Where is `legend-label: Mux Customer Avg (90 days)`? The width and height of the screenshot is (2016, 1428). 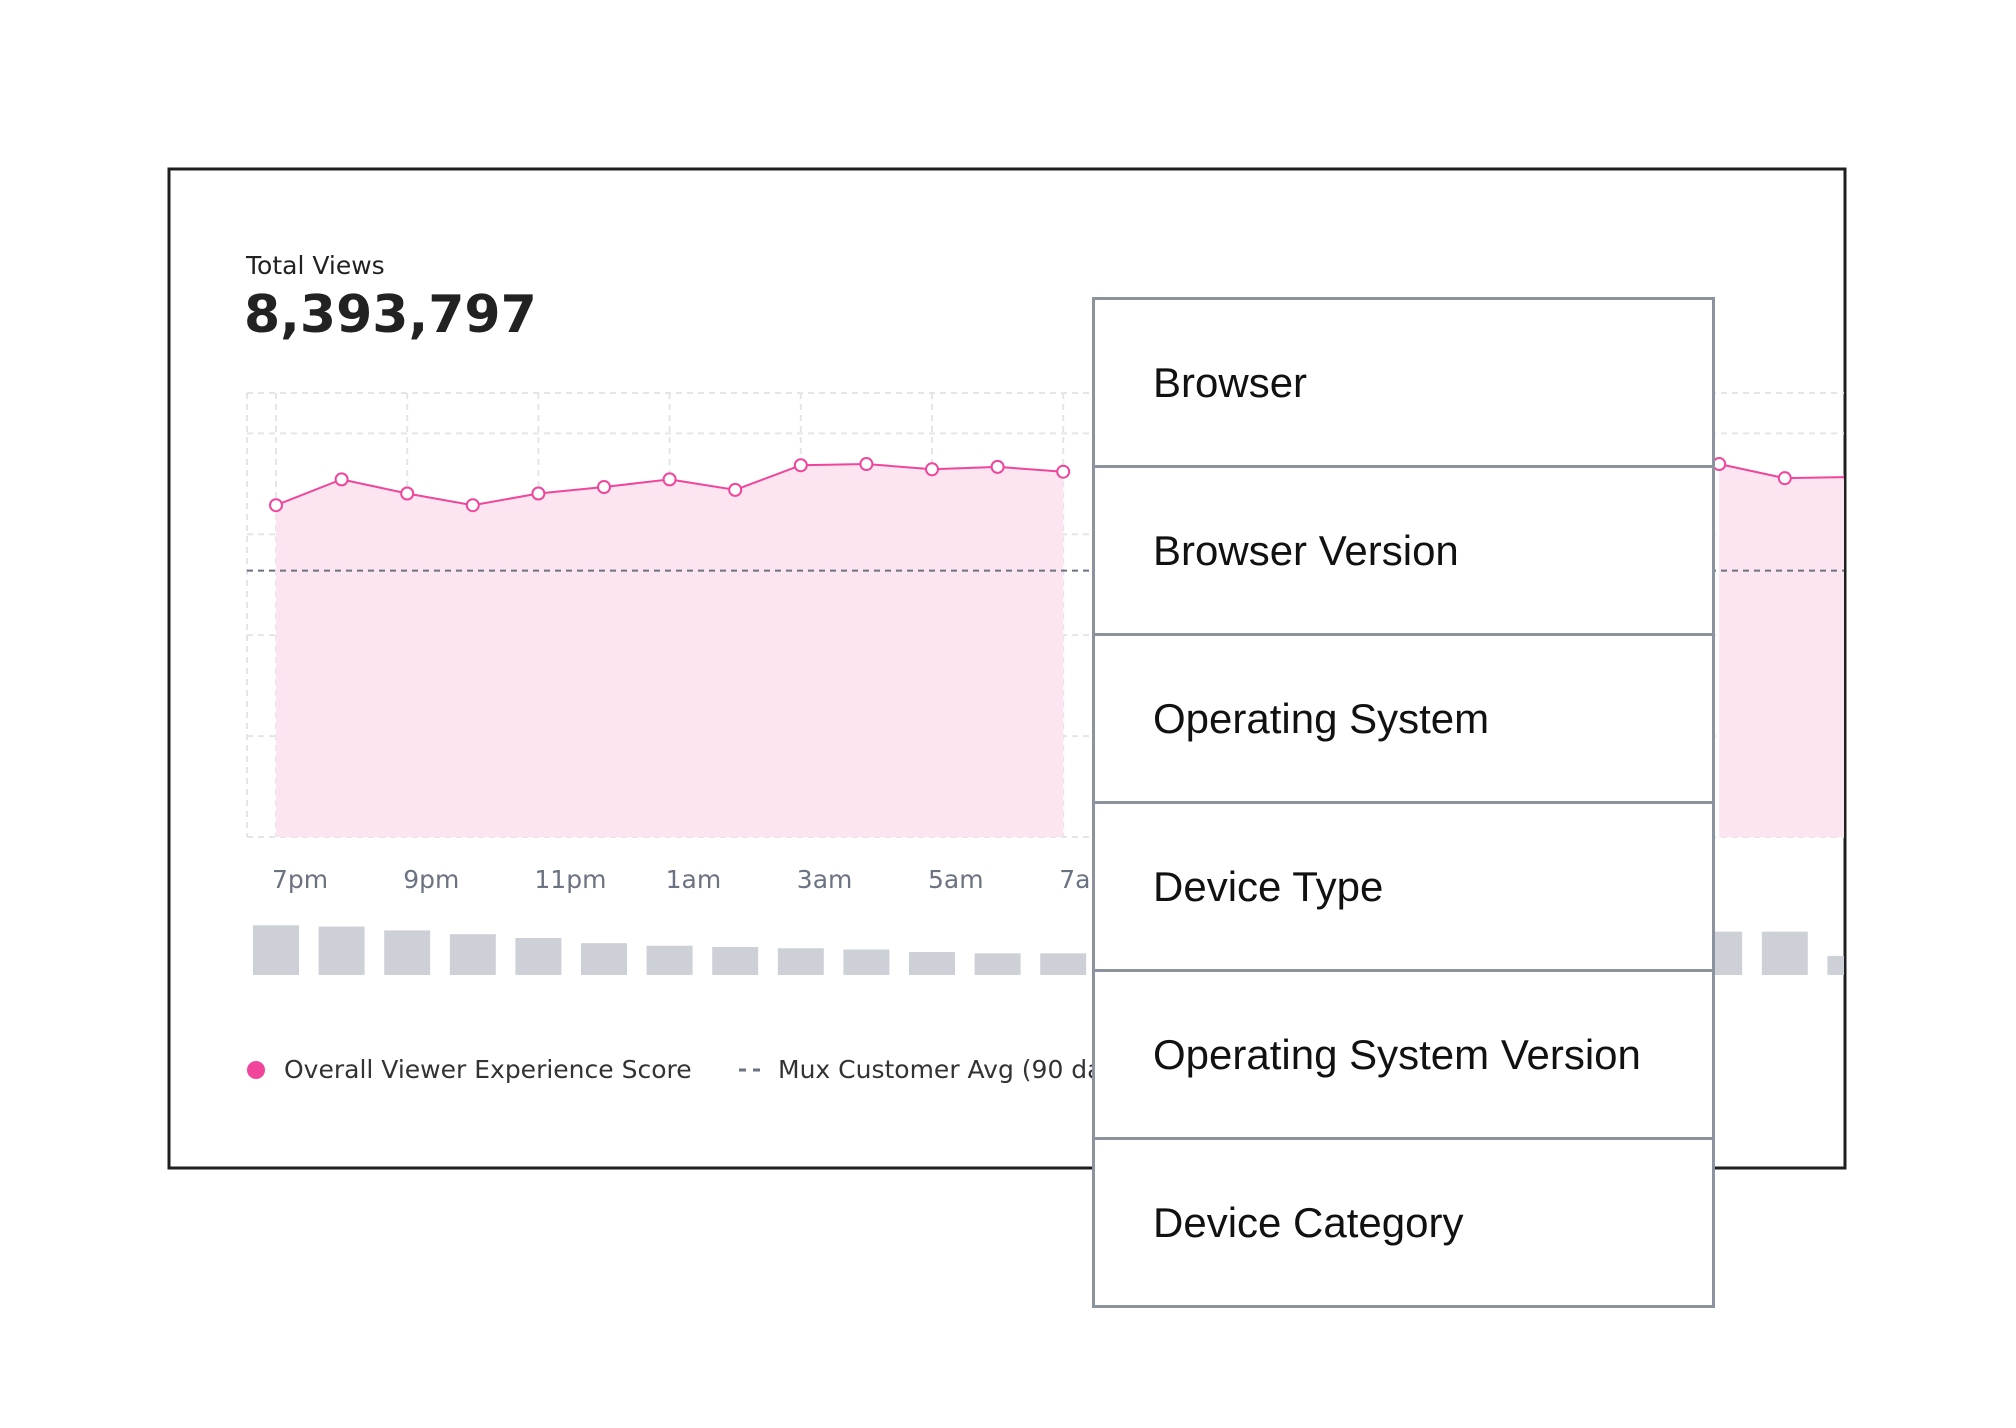 legend-label: Mux Customer Avg (90 days) is located at coordinates (959, 1069).